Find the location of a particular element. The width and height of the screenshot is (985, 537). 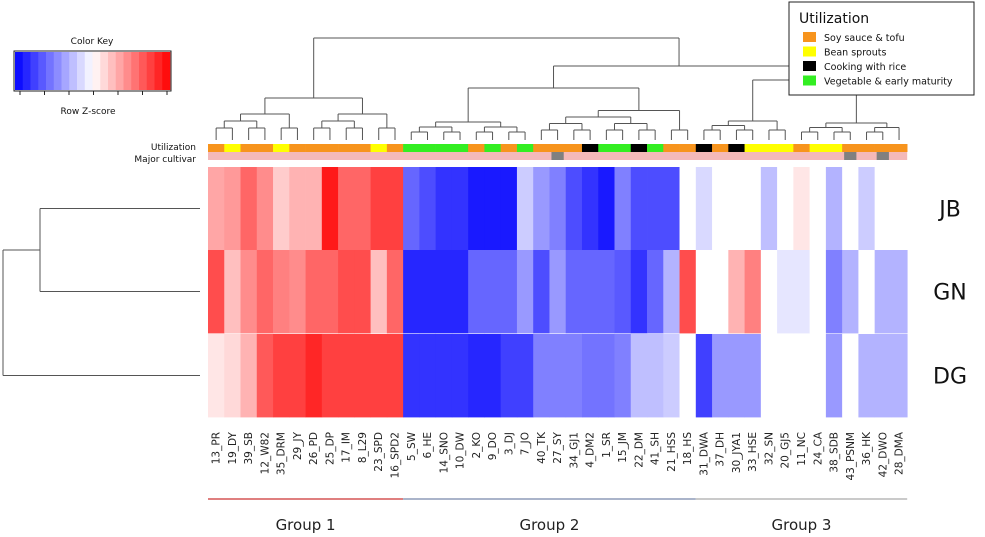

legend-item-label: Bean sprouts is located at coordinates (855, 53).